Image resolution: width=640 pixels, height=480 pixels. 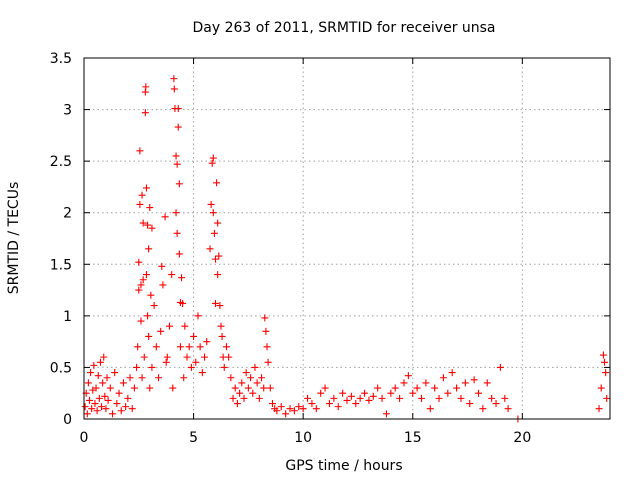 What do you see at coordinates (84, 438) in the screenshot?
I see `x-tick-label: 0` at bounding box center [84, 438].